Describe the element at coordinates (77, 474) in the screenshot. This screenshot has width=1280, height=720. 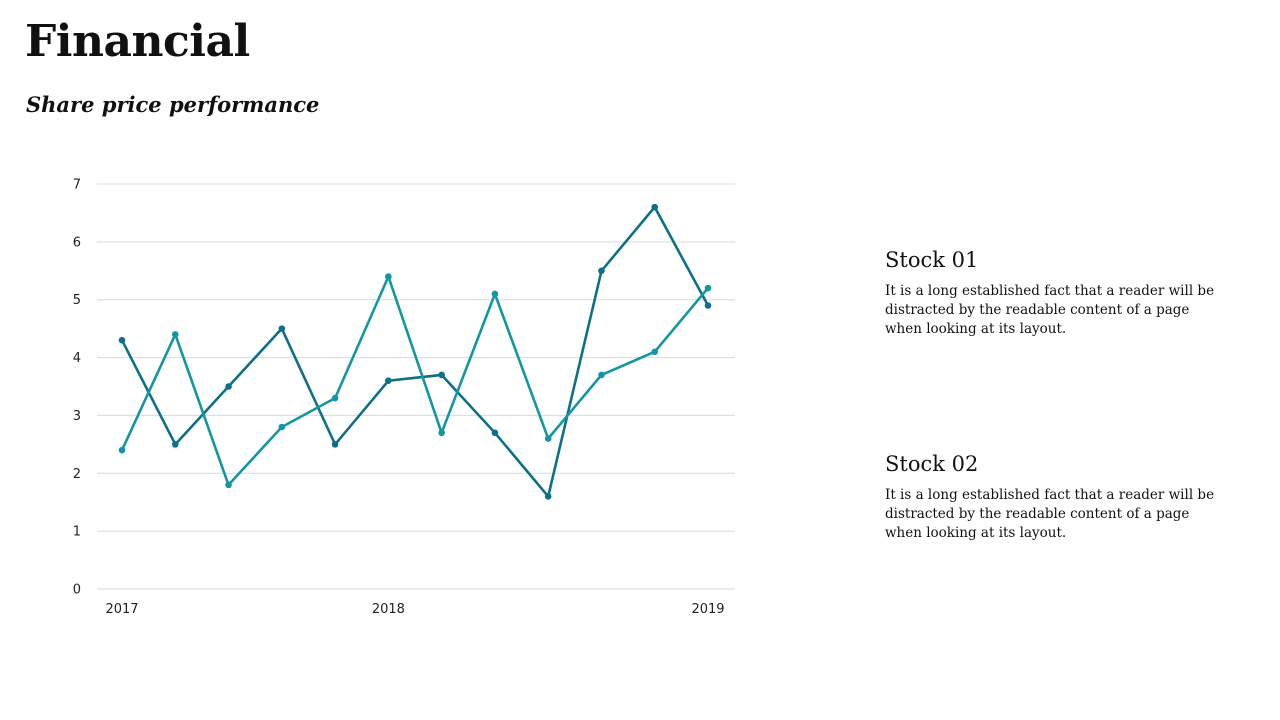
I see `y-tick-label: 2` at that location.